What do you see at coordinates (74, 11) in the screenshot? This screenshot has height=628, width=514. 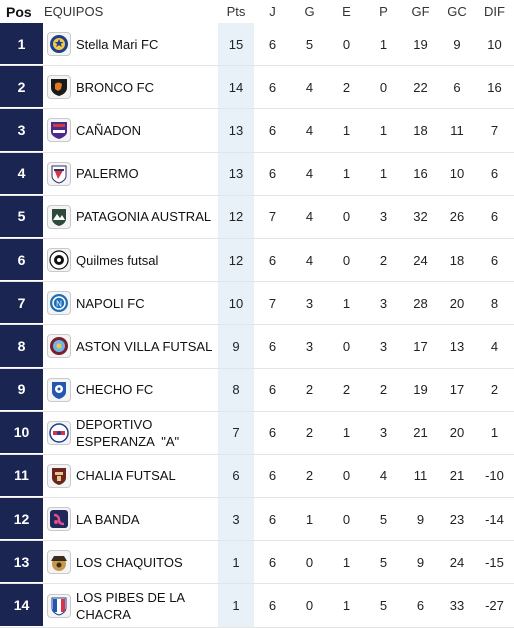 I see `header-team: EQUIPOS` at bounding box center [74, 11].